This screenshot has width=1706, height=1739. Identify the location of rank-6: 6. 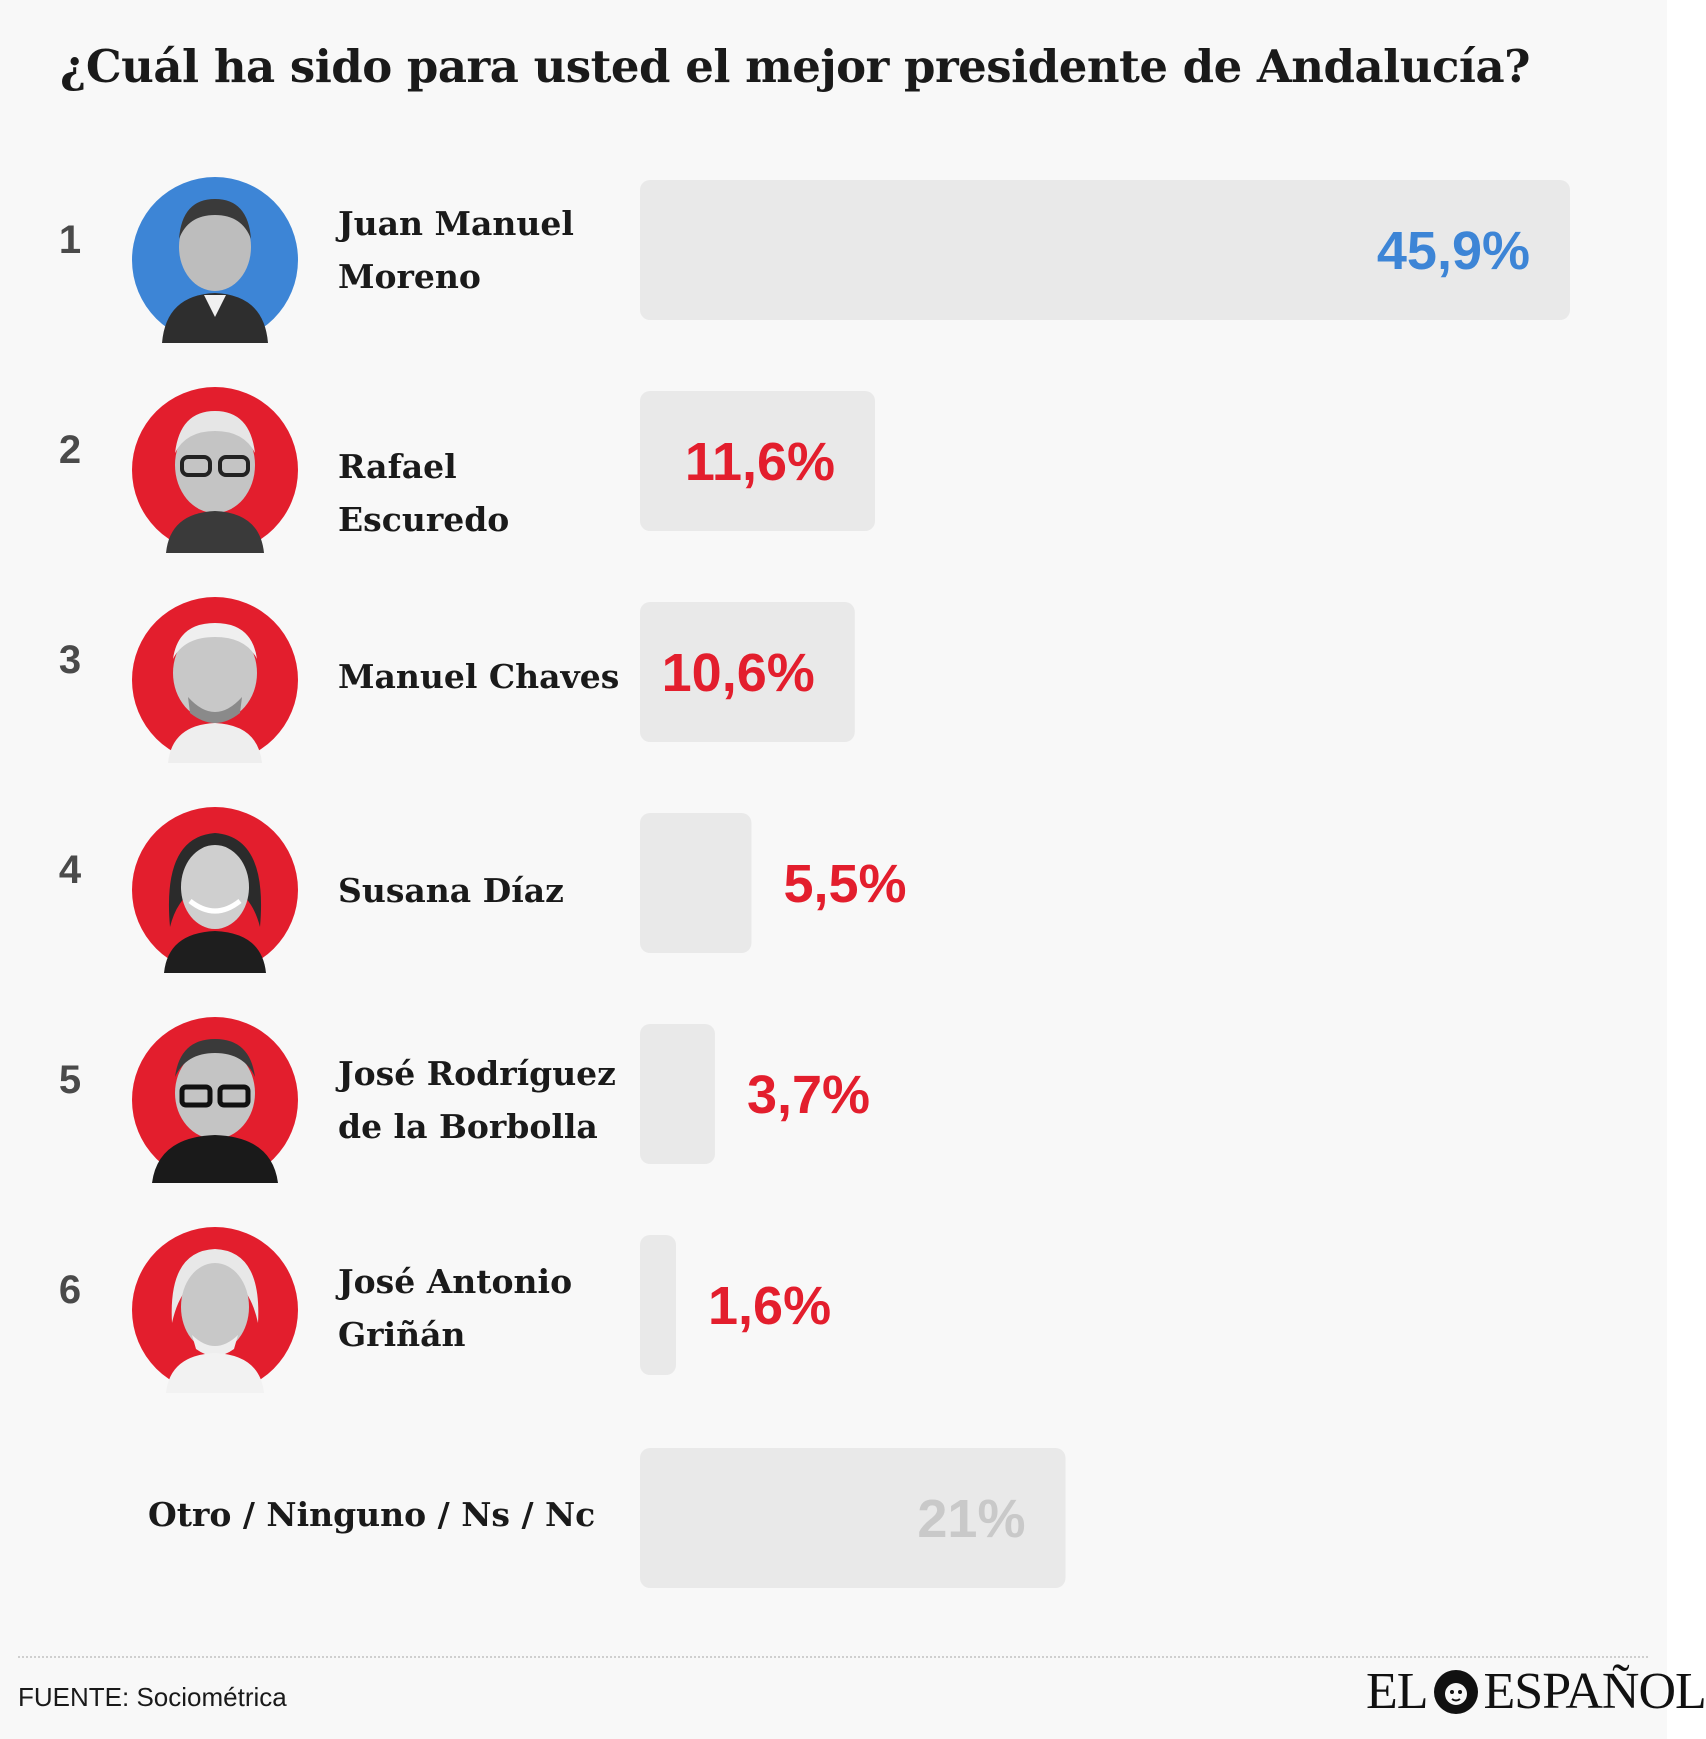
(70, 1290).